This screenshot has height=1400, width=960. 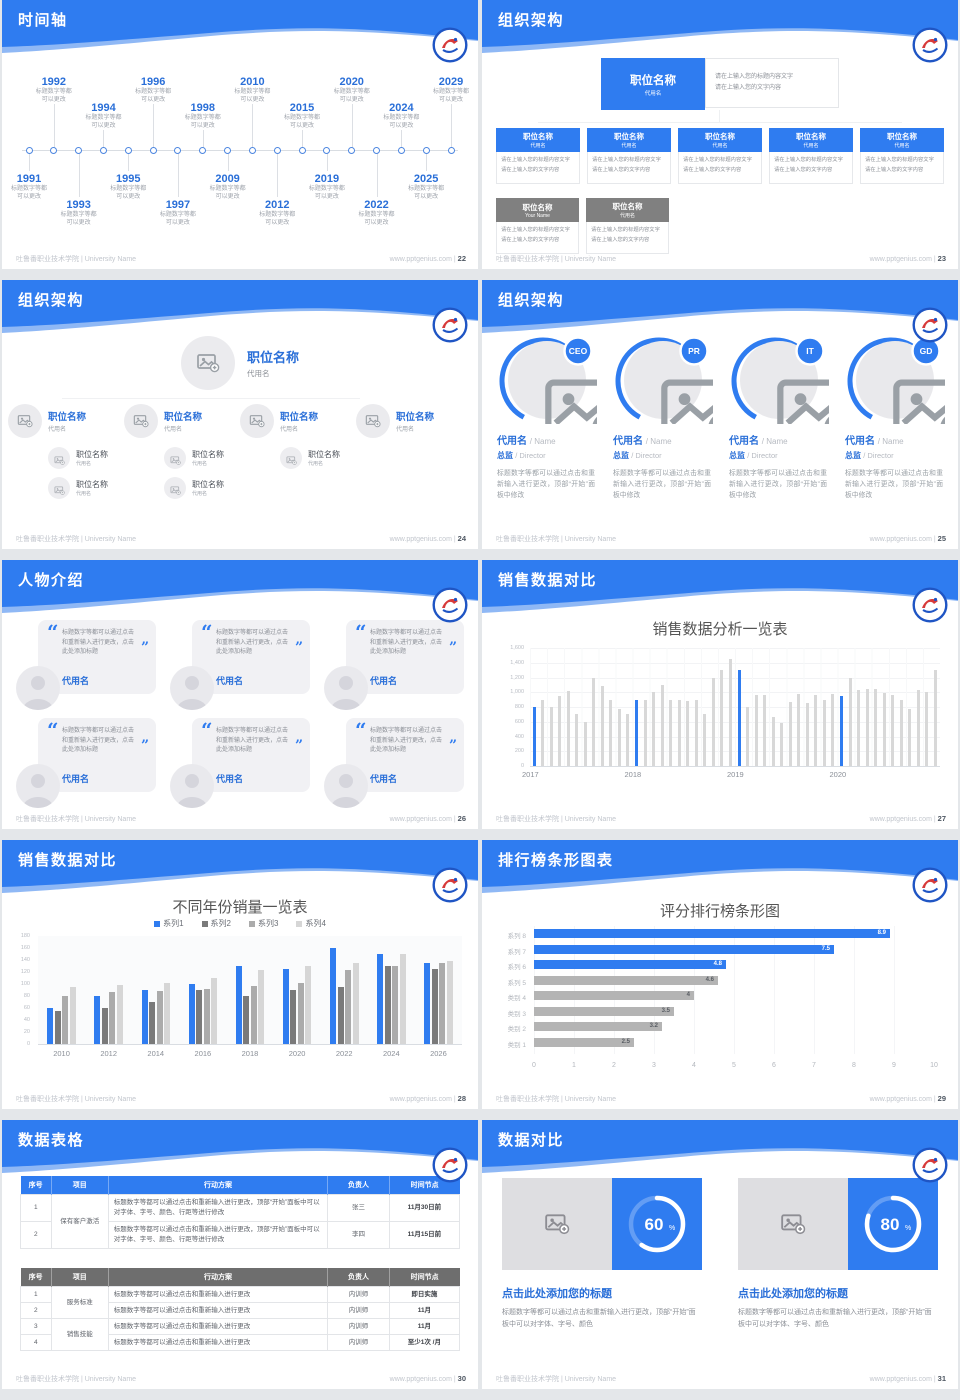 What do you see at coordinates (908, 1228) in the screenshot?
I see `progress-percent-sign: %` at bounding box center [908, 1228].